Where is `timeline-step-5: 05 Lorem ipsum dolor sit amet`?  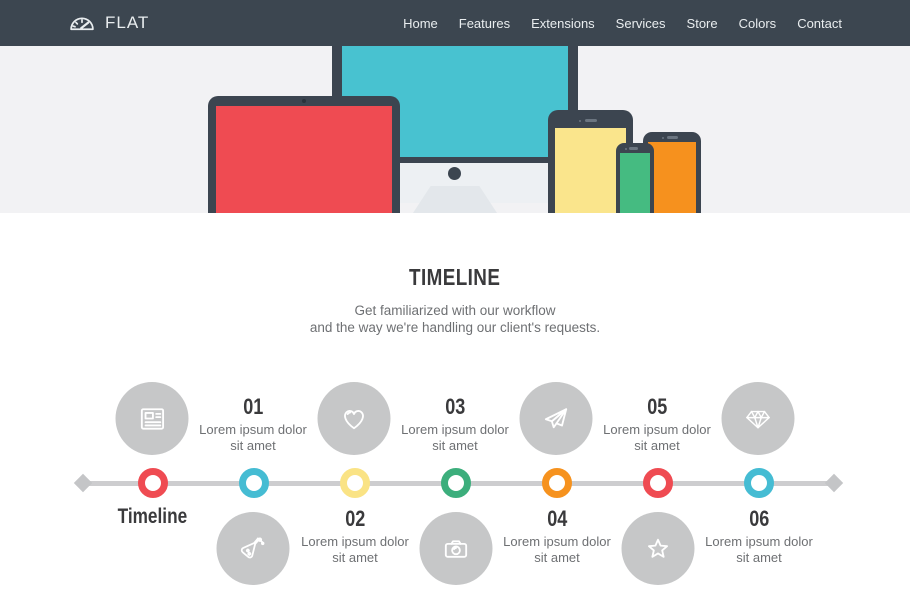 timeline-step-5: 05 Lorem ipsum dolor sit amet is located at coordinates (657, 424).